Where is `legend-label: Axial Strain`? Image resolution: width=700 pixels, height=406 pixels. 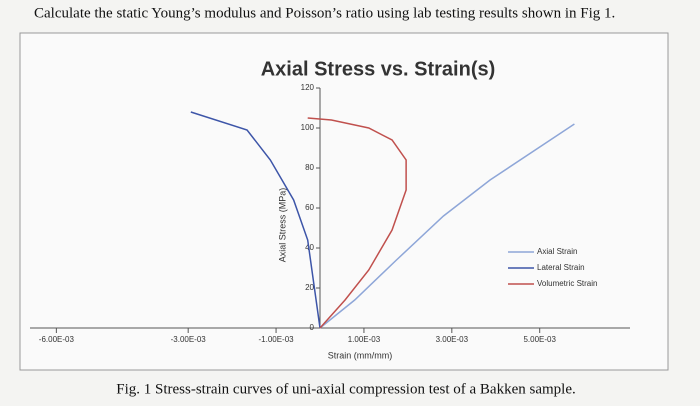 legend-label: Axial Strain is located at coordinates (557, 251).